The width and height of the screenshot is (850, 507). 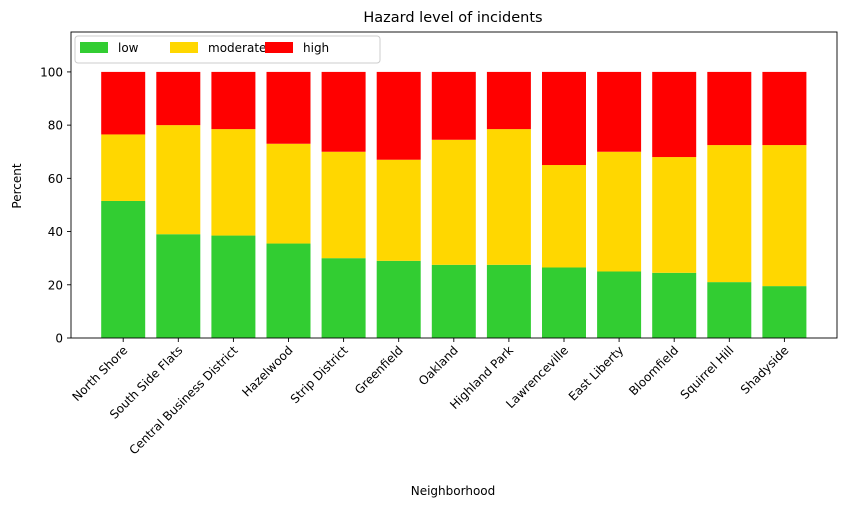 I want to click on x-tick-label: Central Business District, so click(x=183, y=400).